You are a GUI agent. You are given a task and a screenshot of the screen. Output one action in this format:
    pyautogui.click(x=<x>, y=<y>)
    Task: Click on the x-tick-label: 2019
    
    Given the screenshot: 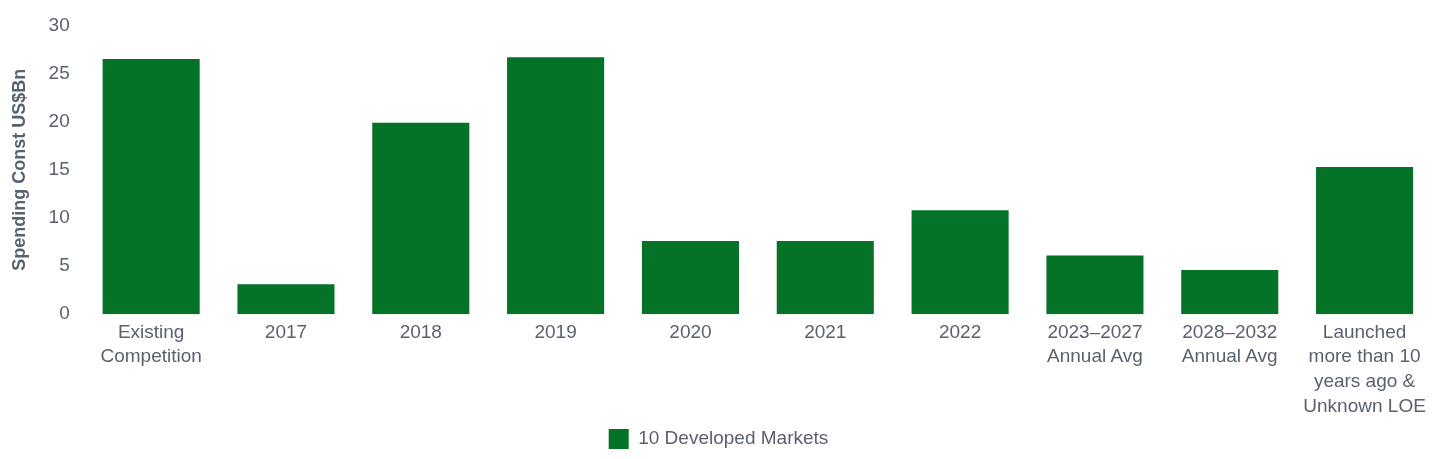 What is the action you would take?
    pyautogui.click(x=555, y=331)
    